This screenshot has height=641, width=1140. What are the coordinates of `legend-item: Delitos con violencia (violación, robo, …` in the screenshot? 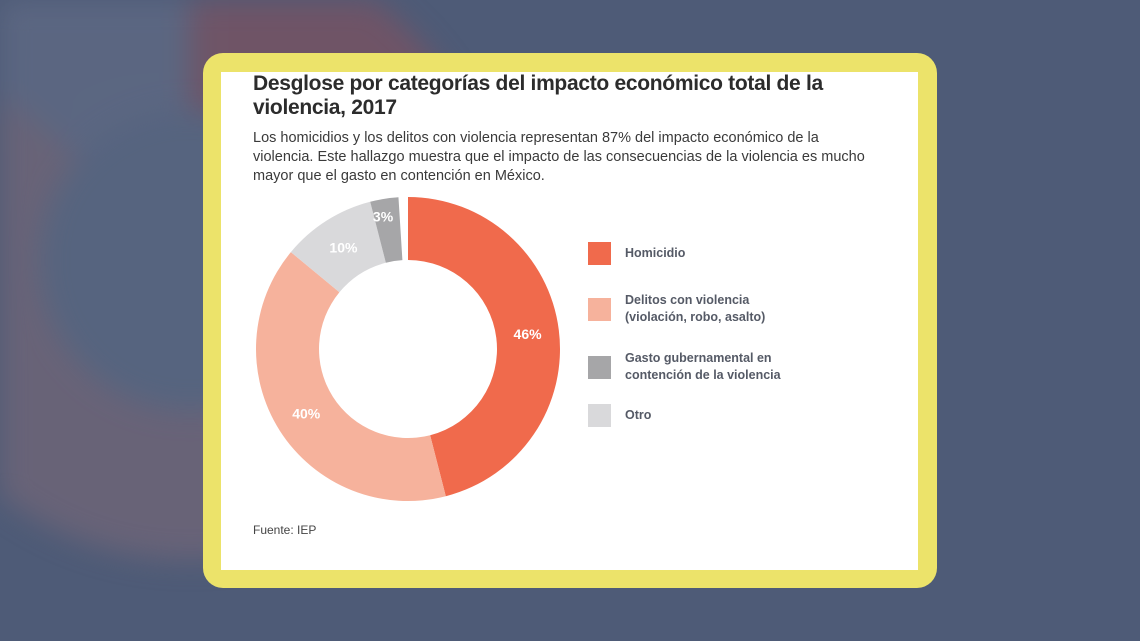 It's located at (708, 309).